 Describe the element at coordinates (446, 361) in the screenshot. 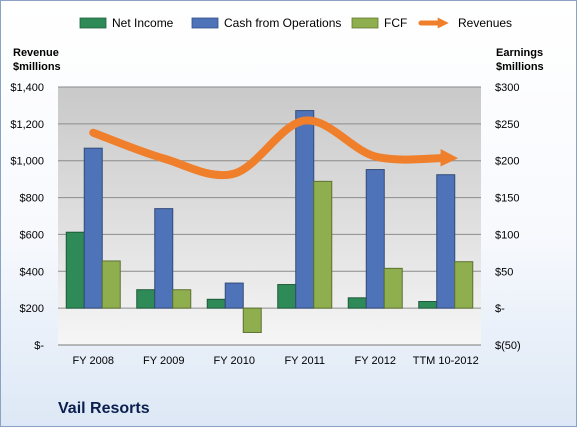

I see `x-tick-label: TTM 10-2012` at that location.